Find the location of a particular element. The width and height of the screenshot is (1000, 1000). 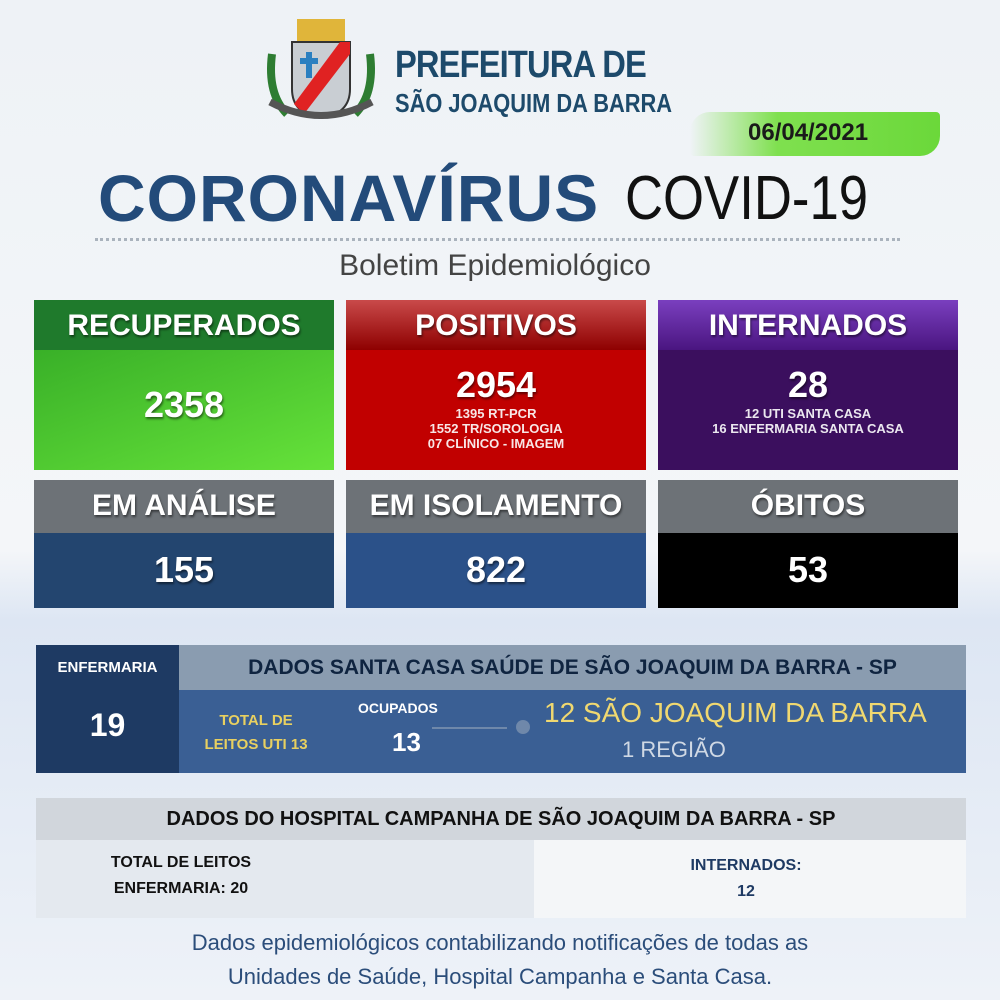

card-detail: 07 CLÍNICO - IMAGEM is located at coordinates (496, 443).